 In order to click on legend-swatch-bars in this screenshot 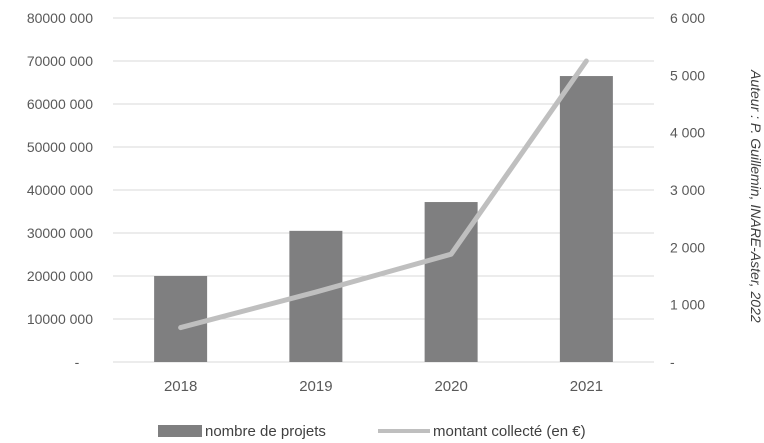, I will do `click(180, 431)`.